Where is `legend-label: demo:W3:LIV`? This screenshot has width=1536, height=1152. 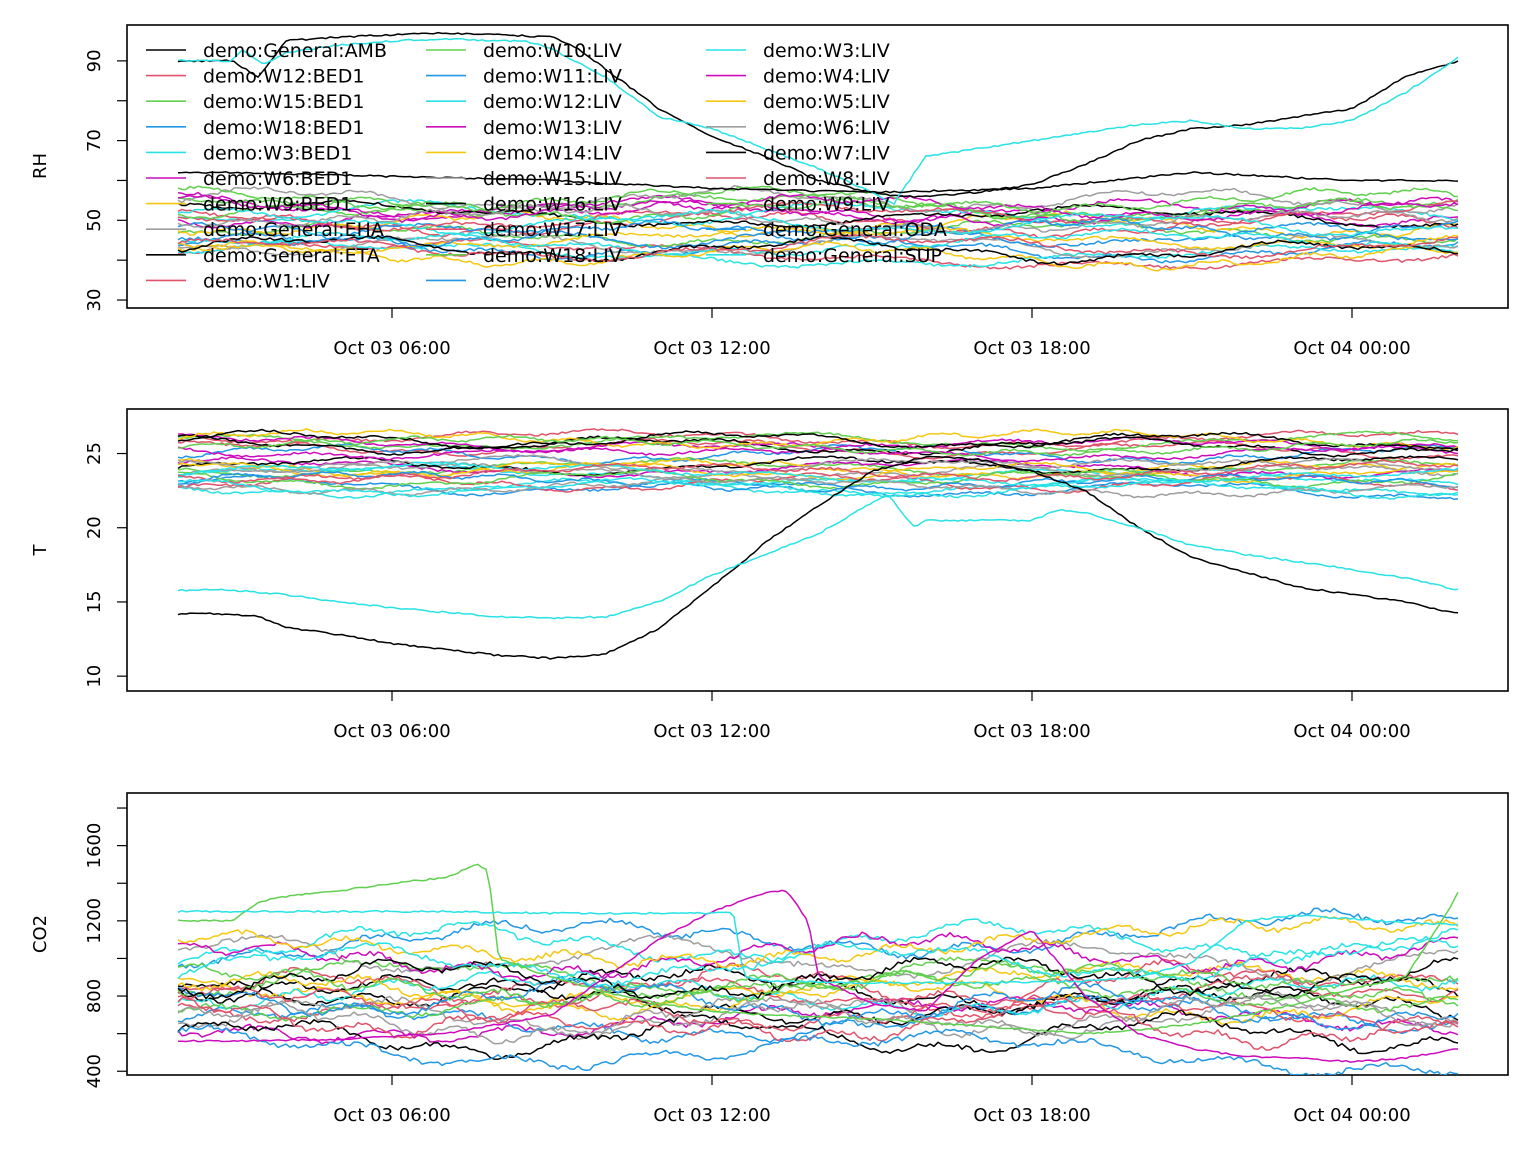 legend-label: demo:W3:LIV is located at coordinates (826, 51).